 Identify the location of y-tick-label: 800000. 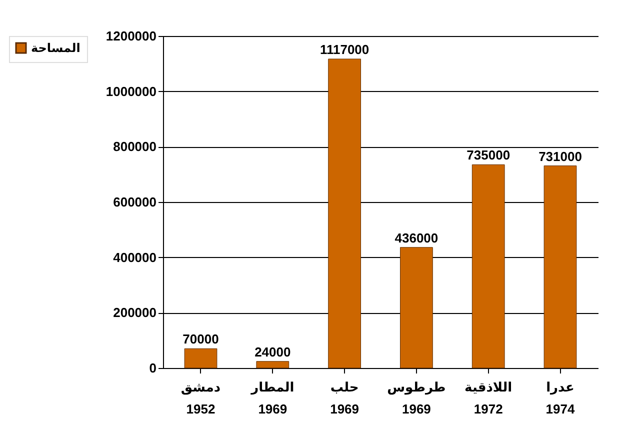
(134, 146).